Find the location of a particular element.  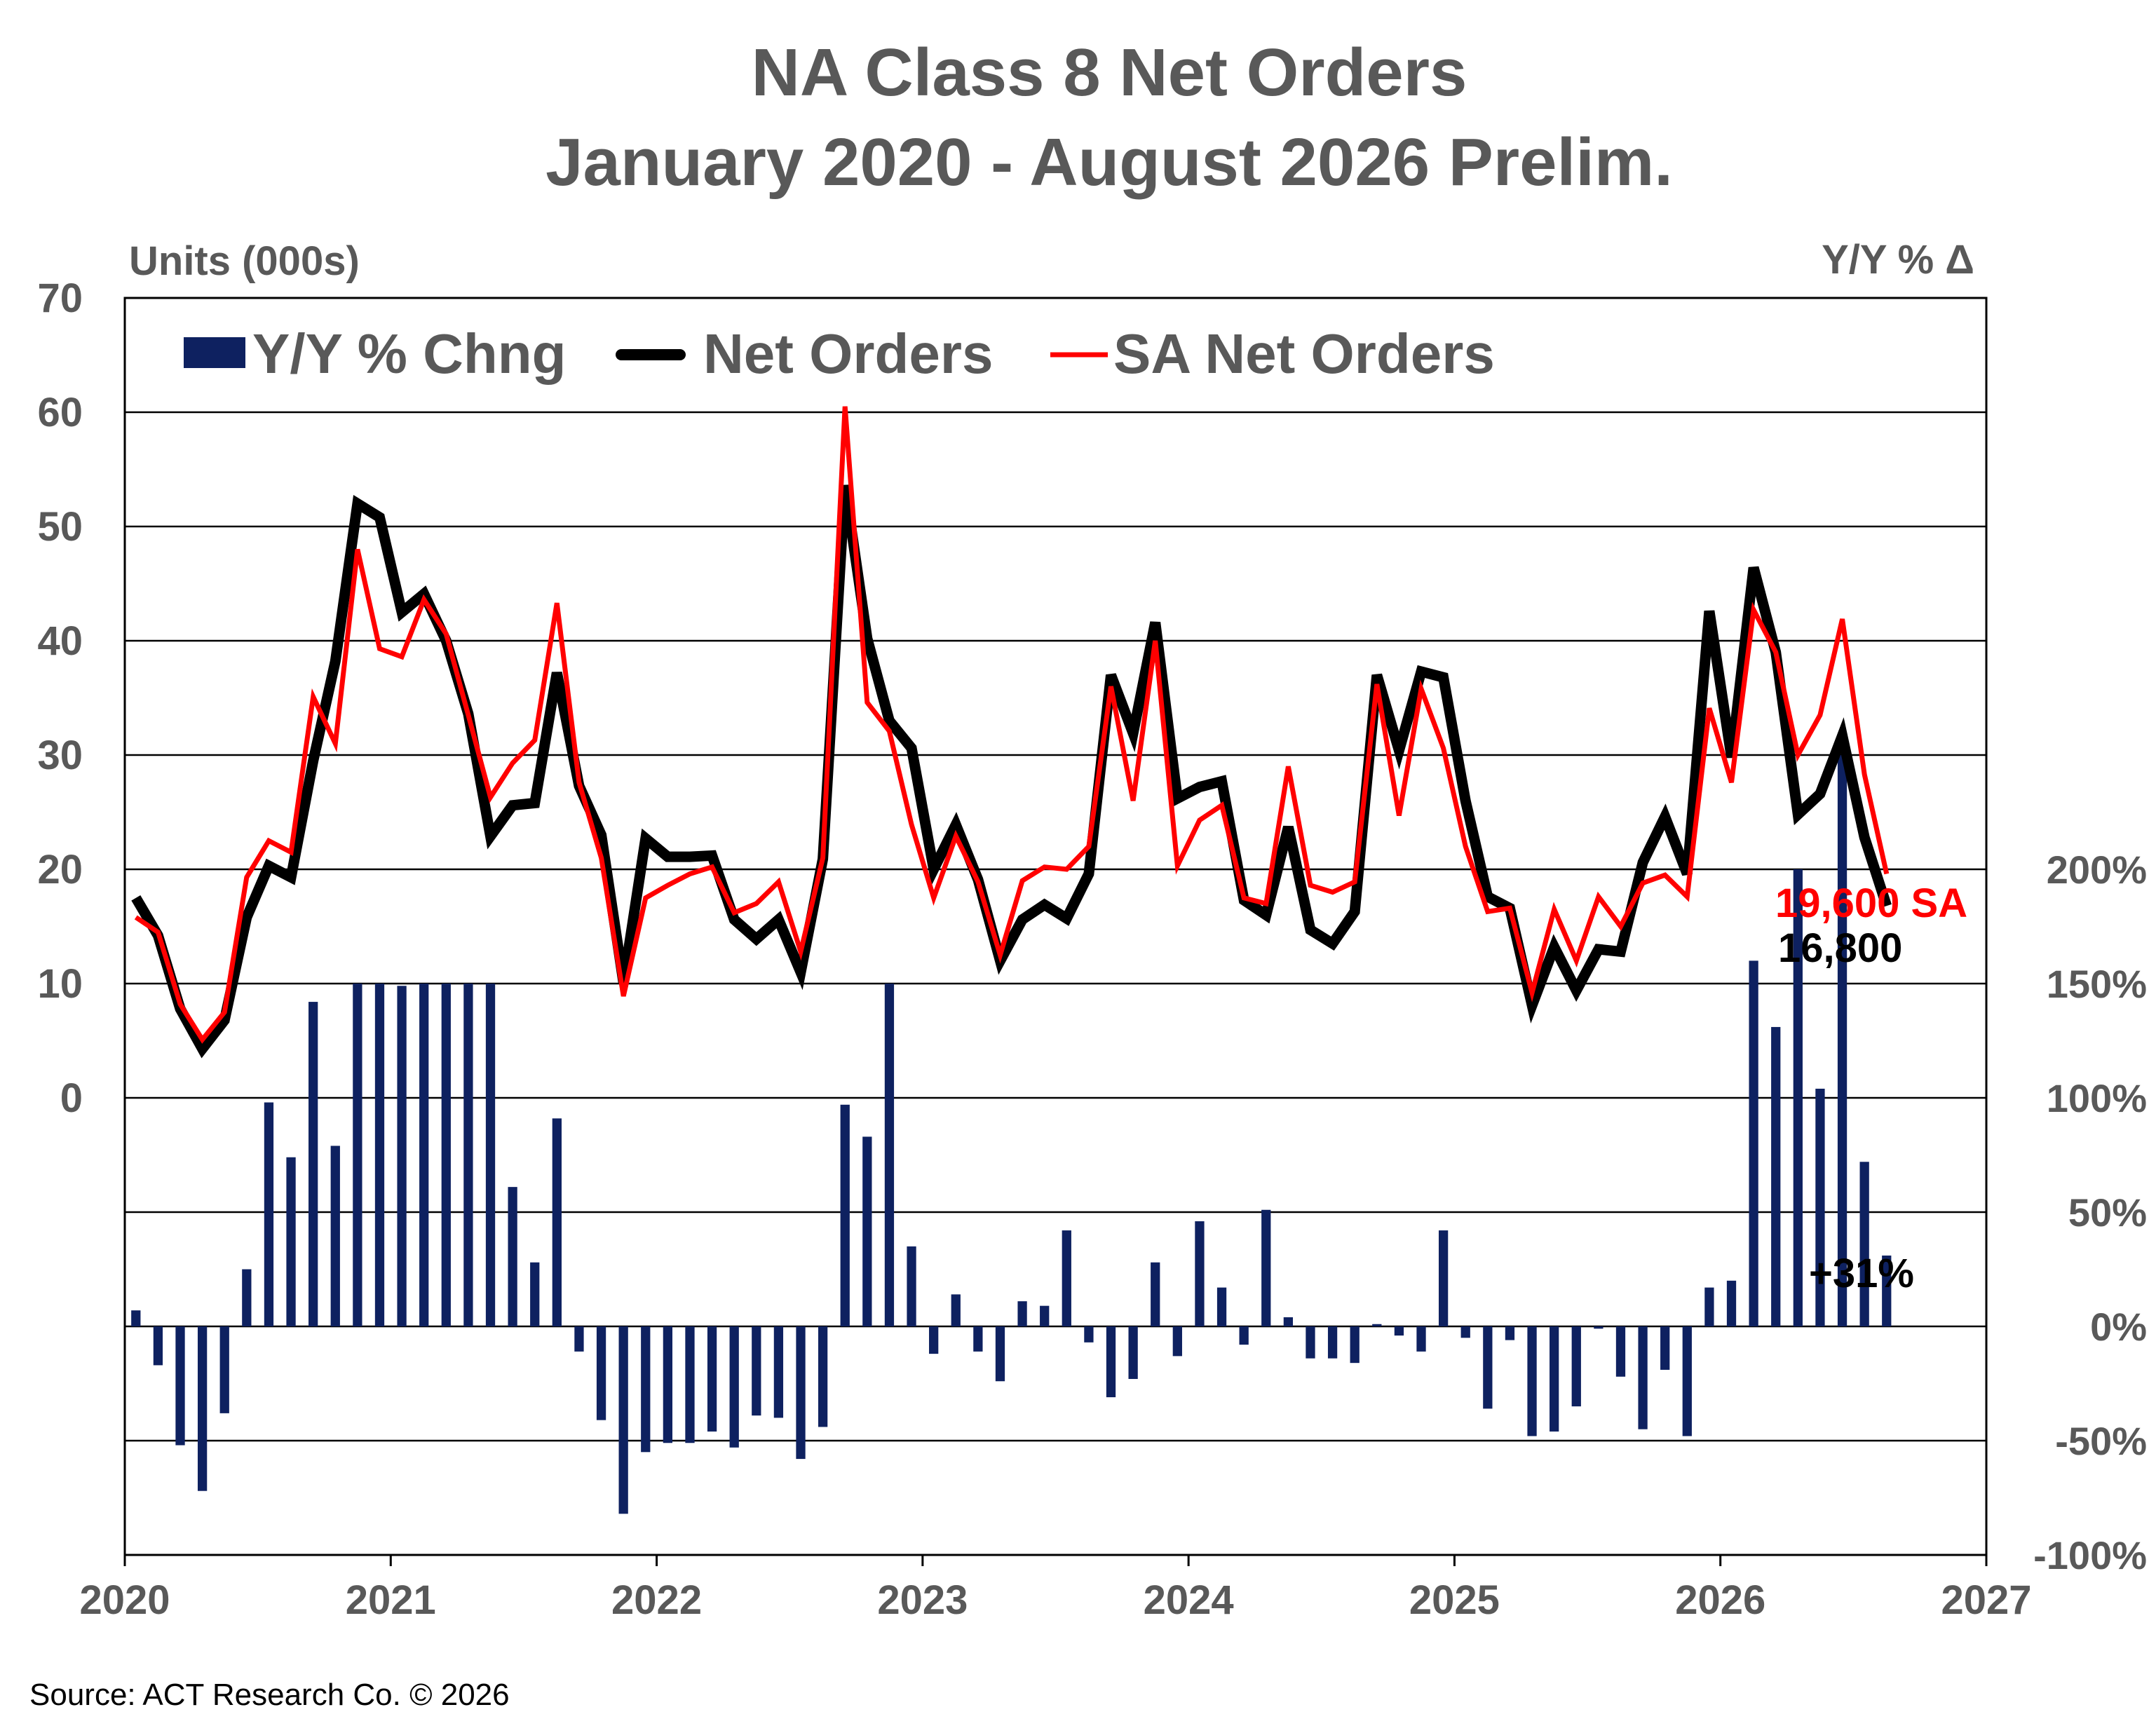

left-tick-label: 30 is located at coordinates (60, 755).